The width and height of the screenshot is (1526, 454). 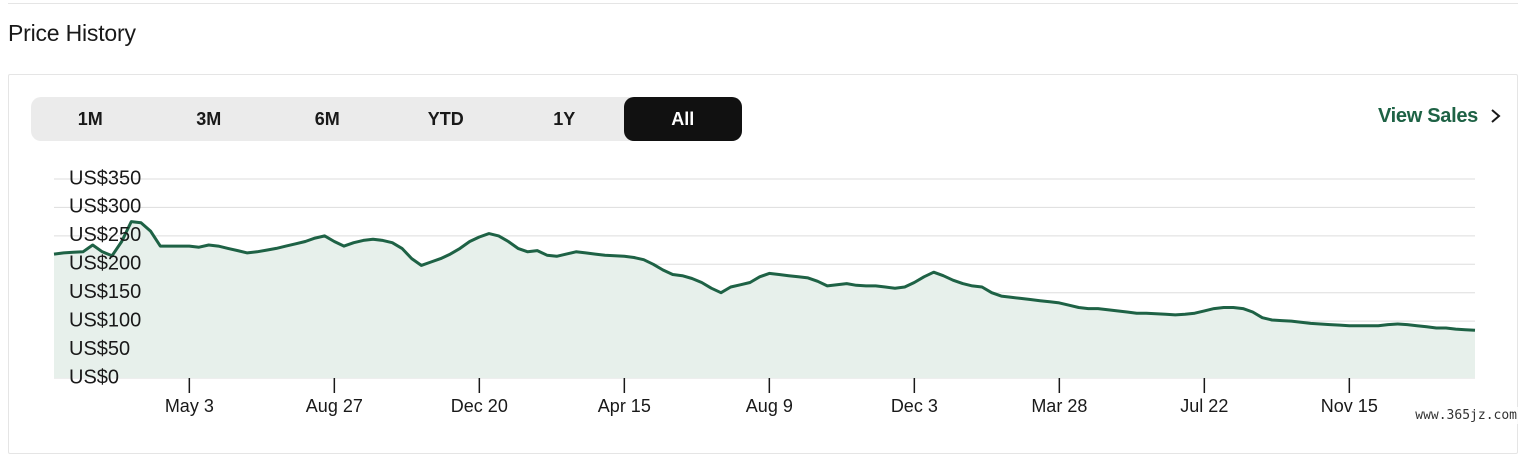 What do you see at coordinates (682, 119) in the screenshot?
I see `range-tab-all: All` at bounding box center [682, 119].